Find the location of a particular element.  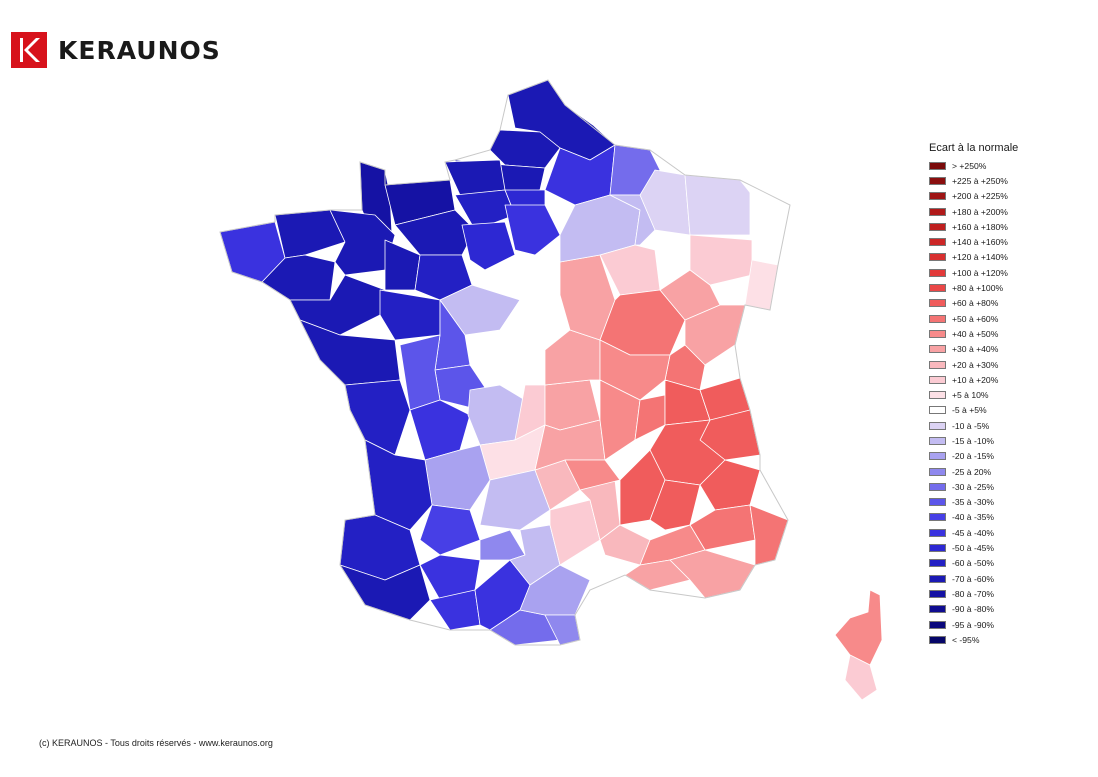

legend-label: > +250% is located at coordinates (969, 165).